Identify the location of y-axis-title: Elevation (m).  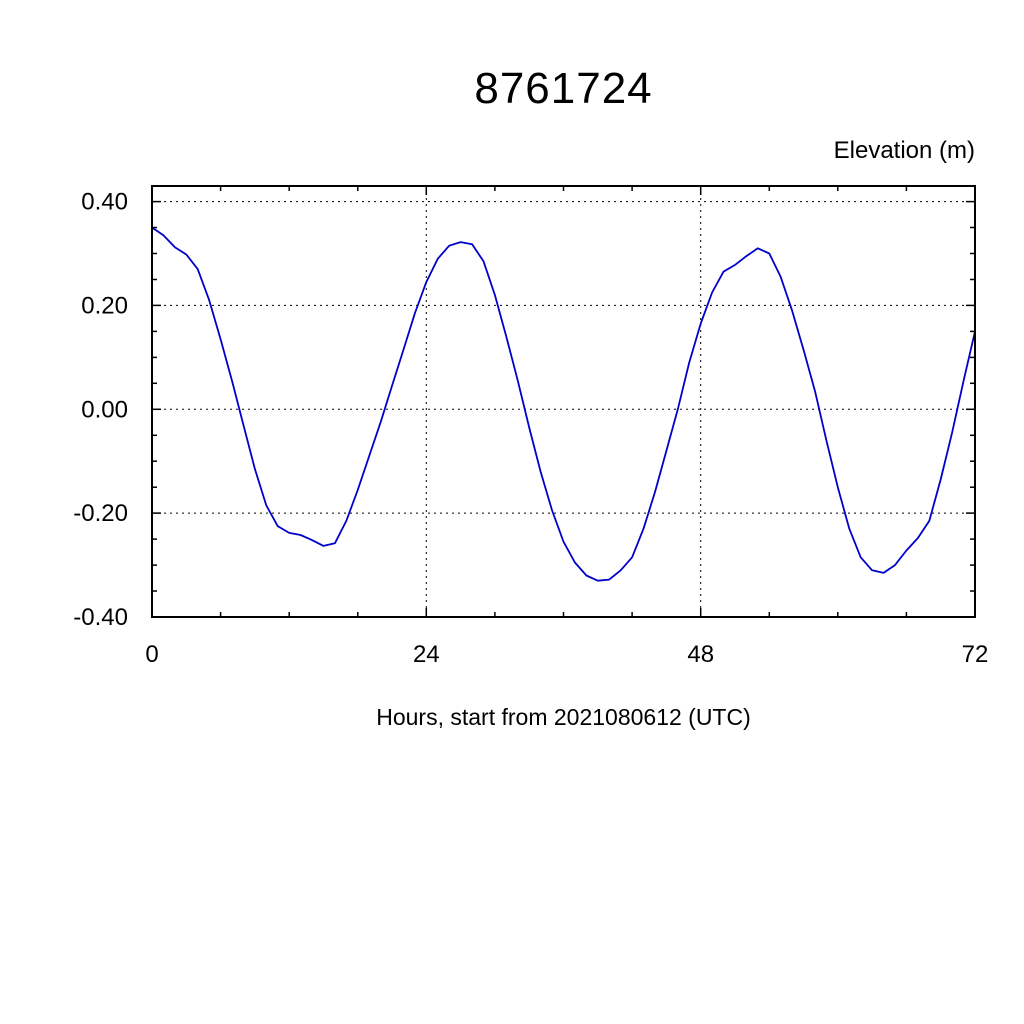
(904, 150).